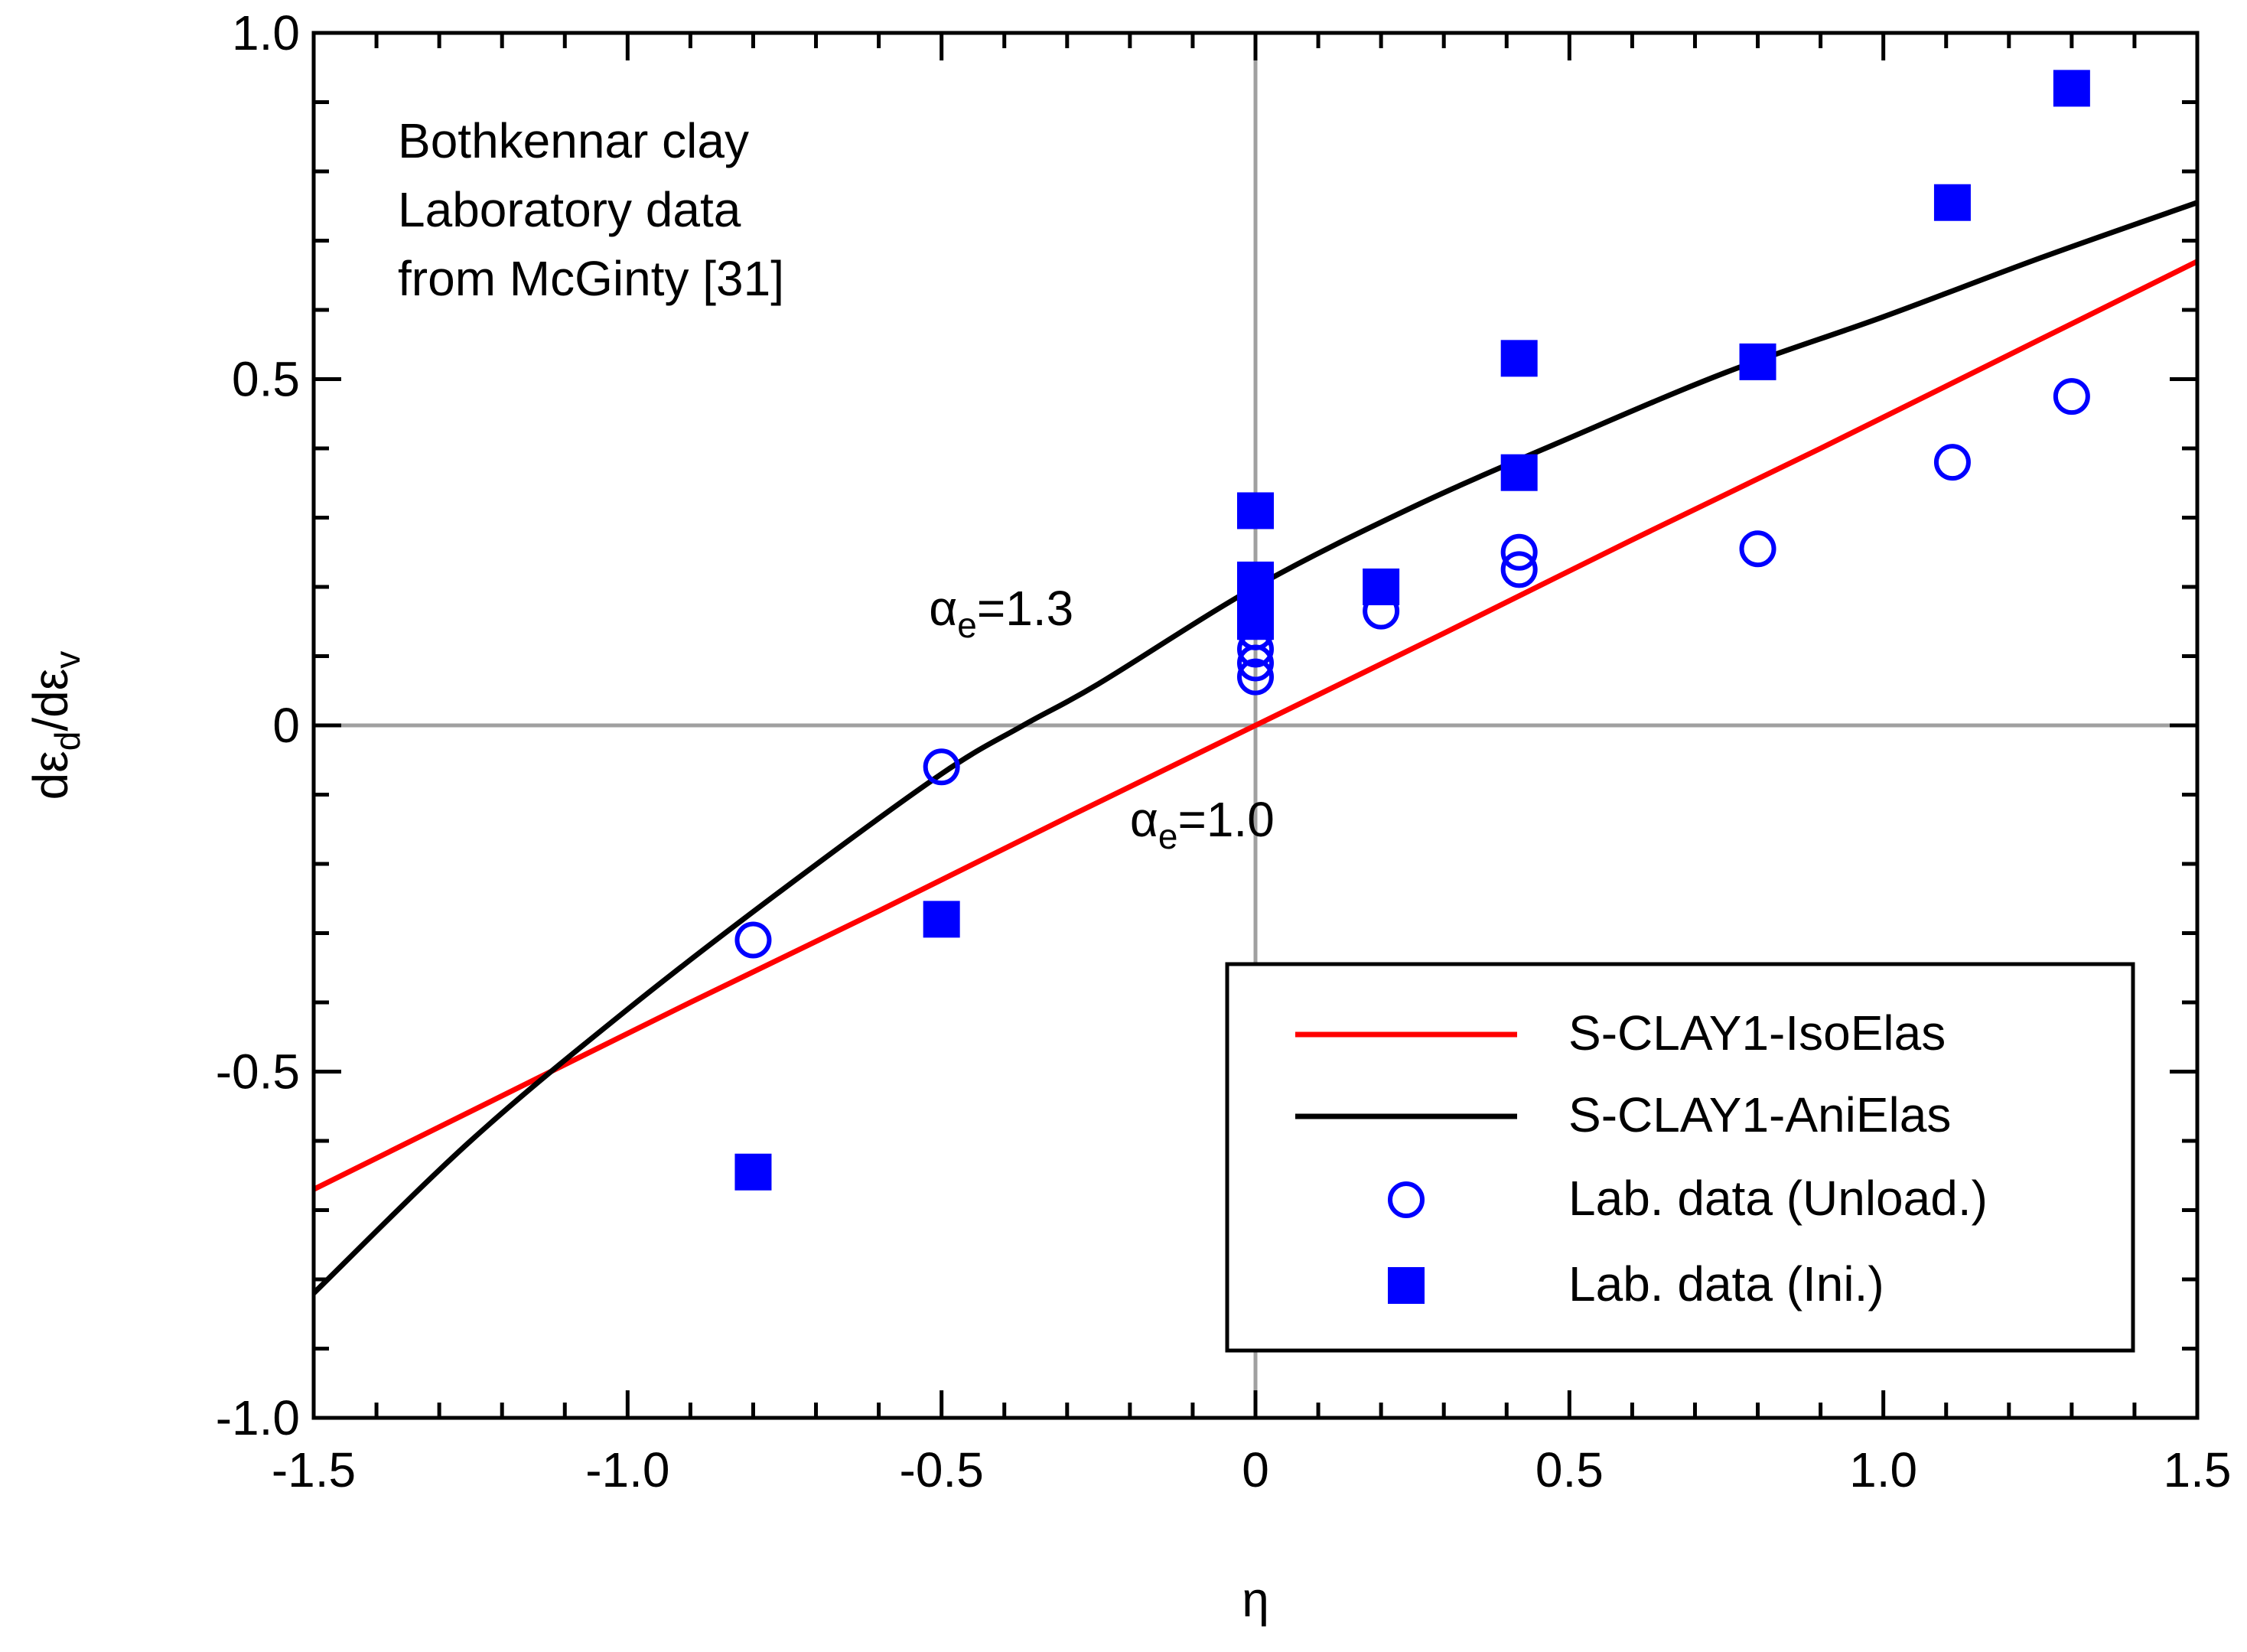  I want to click on y-axis-label-mid: /dε, so click(50, 701).